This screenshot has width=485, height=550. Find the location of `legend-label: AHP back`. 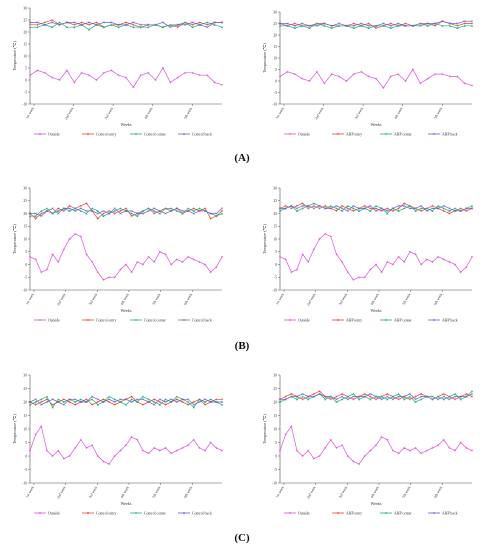

legend-label: AHP back is located at coordinates (450, 134).